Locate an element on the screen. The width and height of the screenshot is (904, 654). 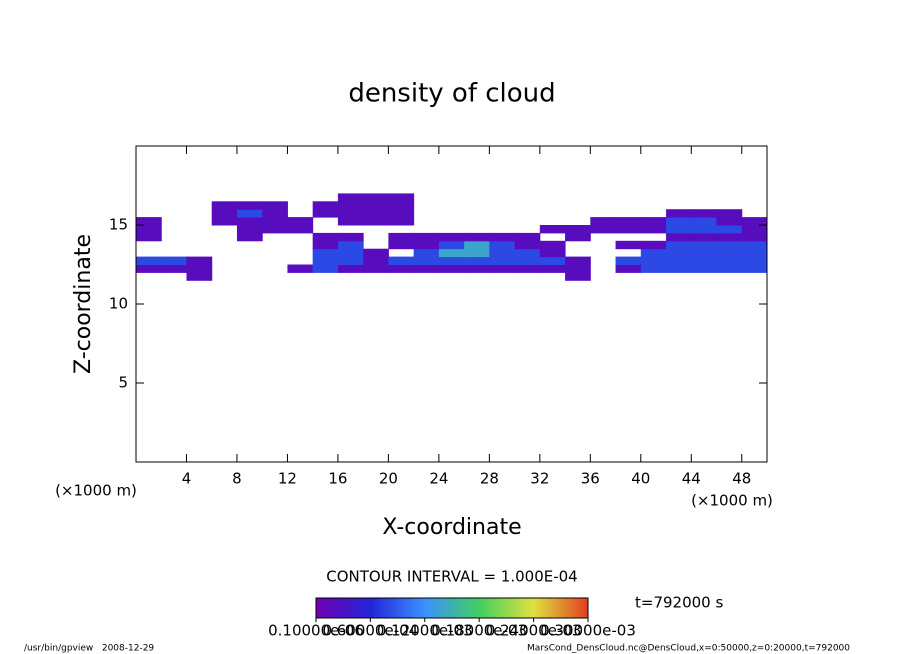
x-tick-label: 36 is located at coordinates (590, 479).